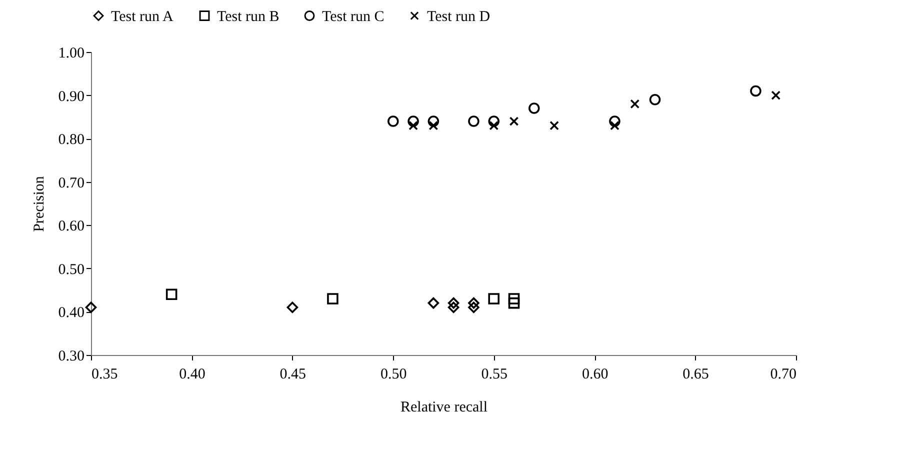 Image resolution: width=906 pixels, height=450 pixels. What do you see at coordinates (595, 374) in the screenshot?
I see `x-tick-label: 0.60` at bounding box center [595, 374].